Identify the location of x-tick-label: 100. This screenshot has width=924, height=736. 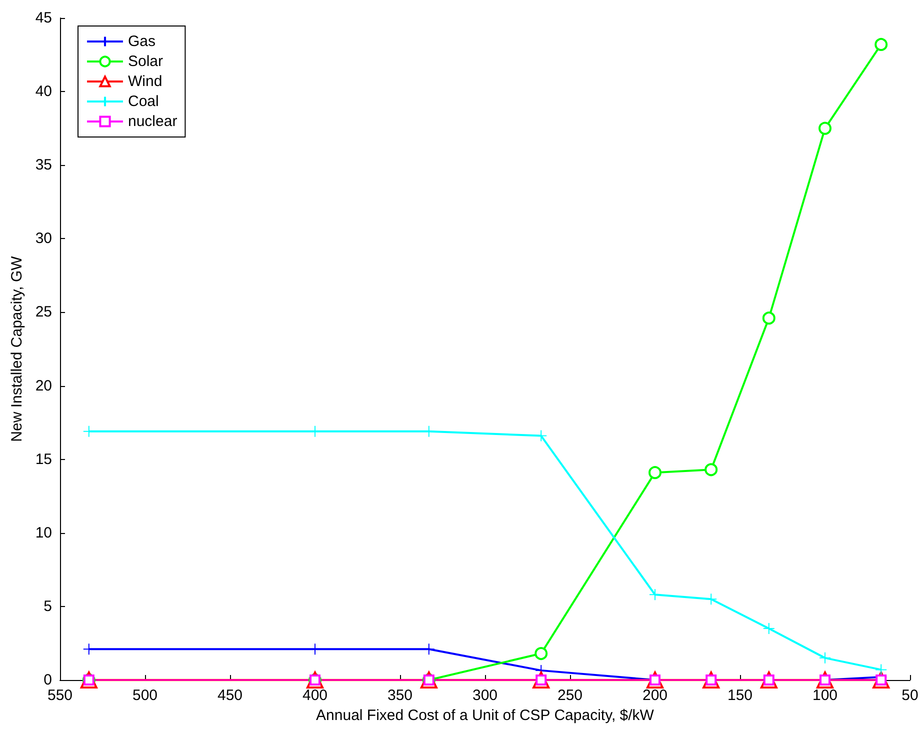
(825, 695).